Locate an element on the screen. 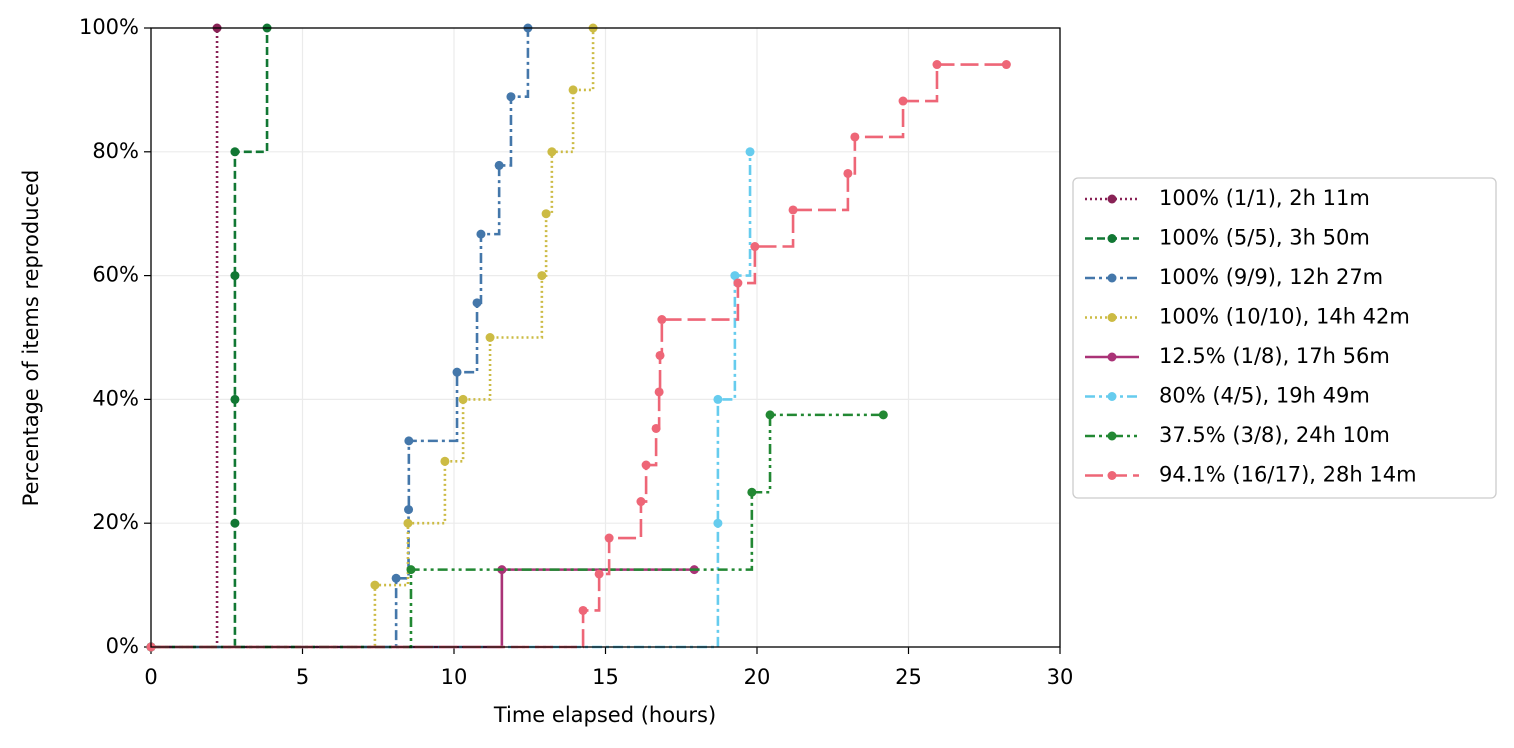 The height and width of the screenshot is (748, 1514). y-tick-label: 0% is located at coordinates (122, 646).